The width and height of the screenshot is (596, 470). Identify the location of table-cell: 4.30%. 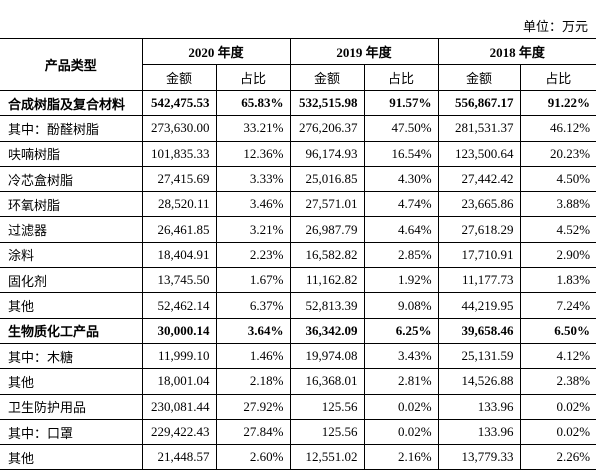
(401, 179).